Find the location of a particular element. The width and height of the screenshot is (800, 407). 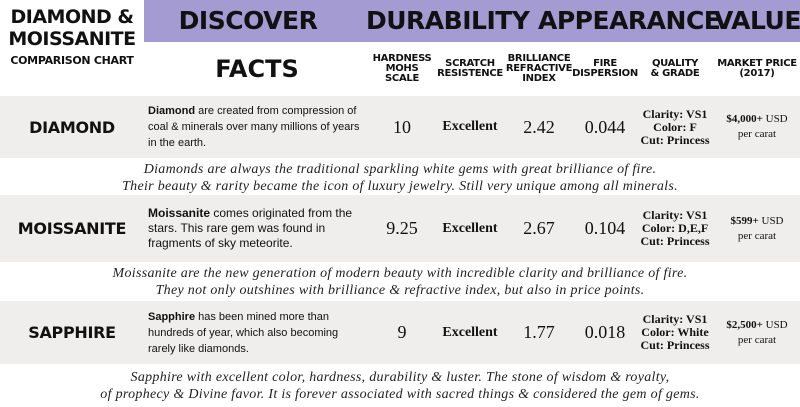

header-band: DISCOVER DURABILITY APPEARANCE VALUE is located at coordinates (472, 21).